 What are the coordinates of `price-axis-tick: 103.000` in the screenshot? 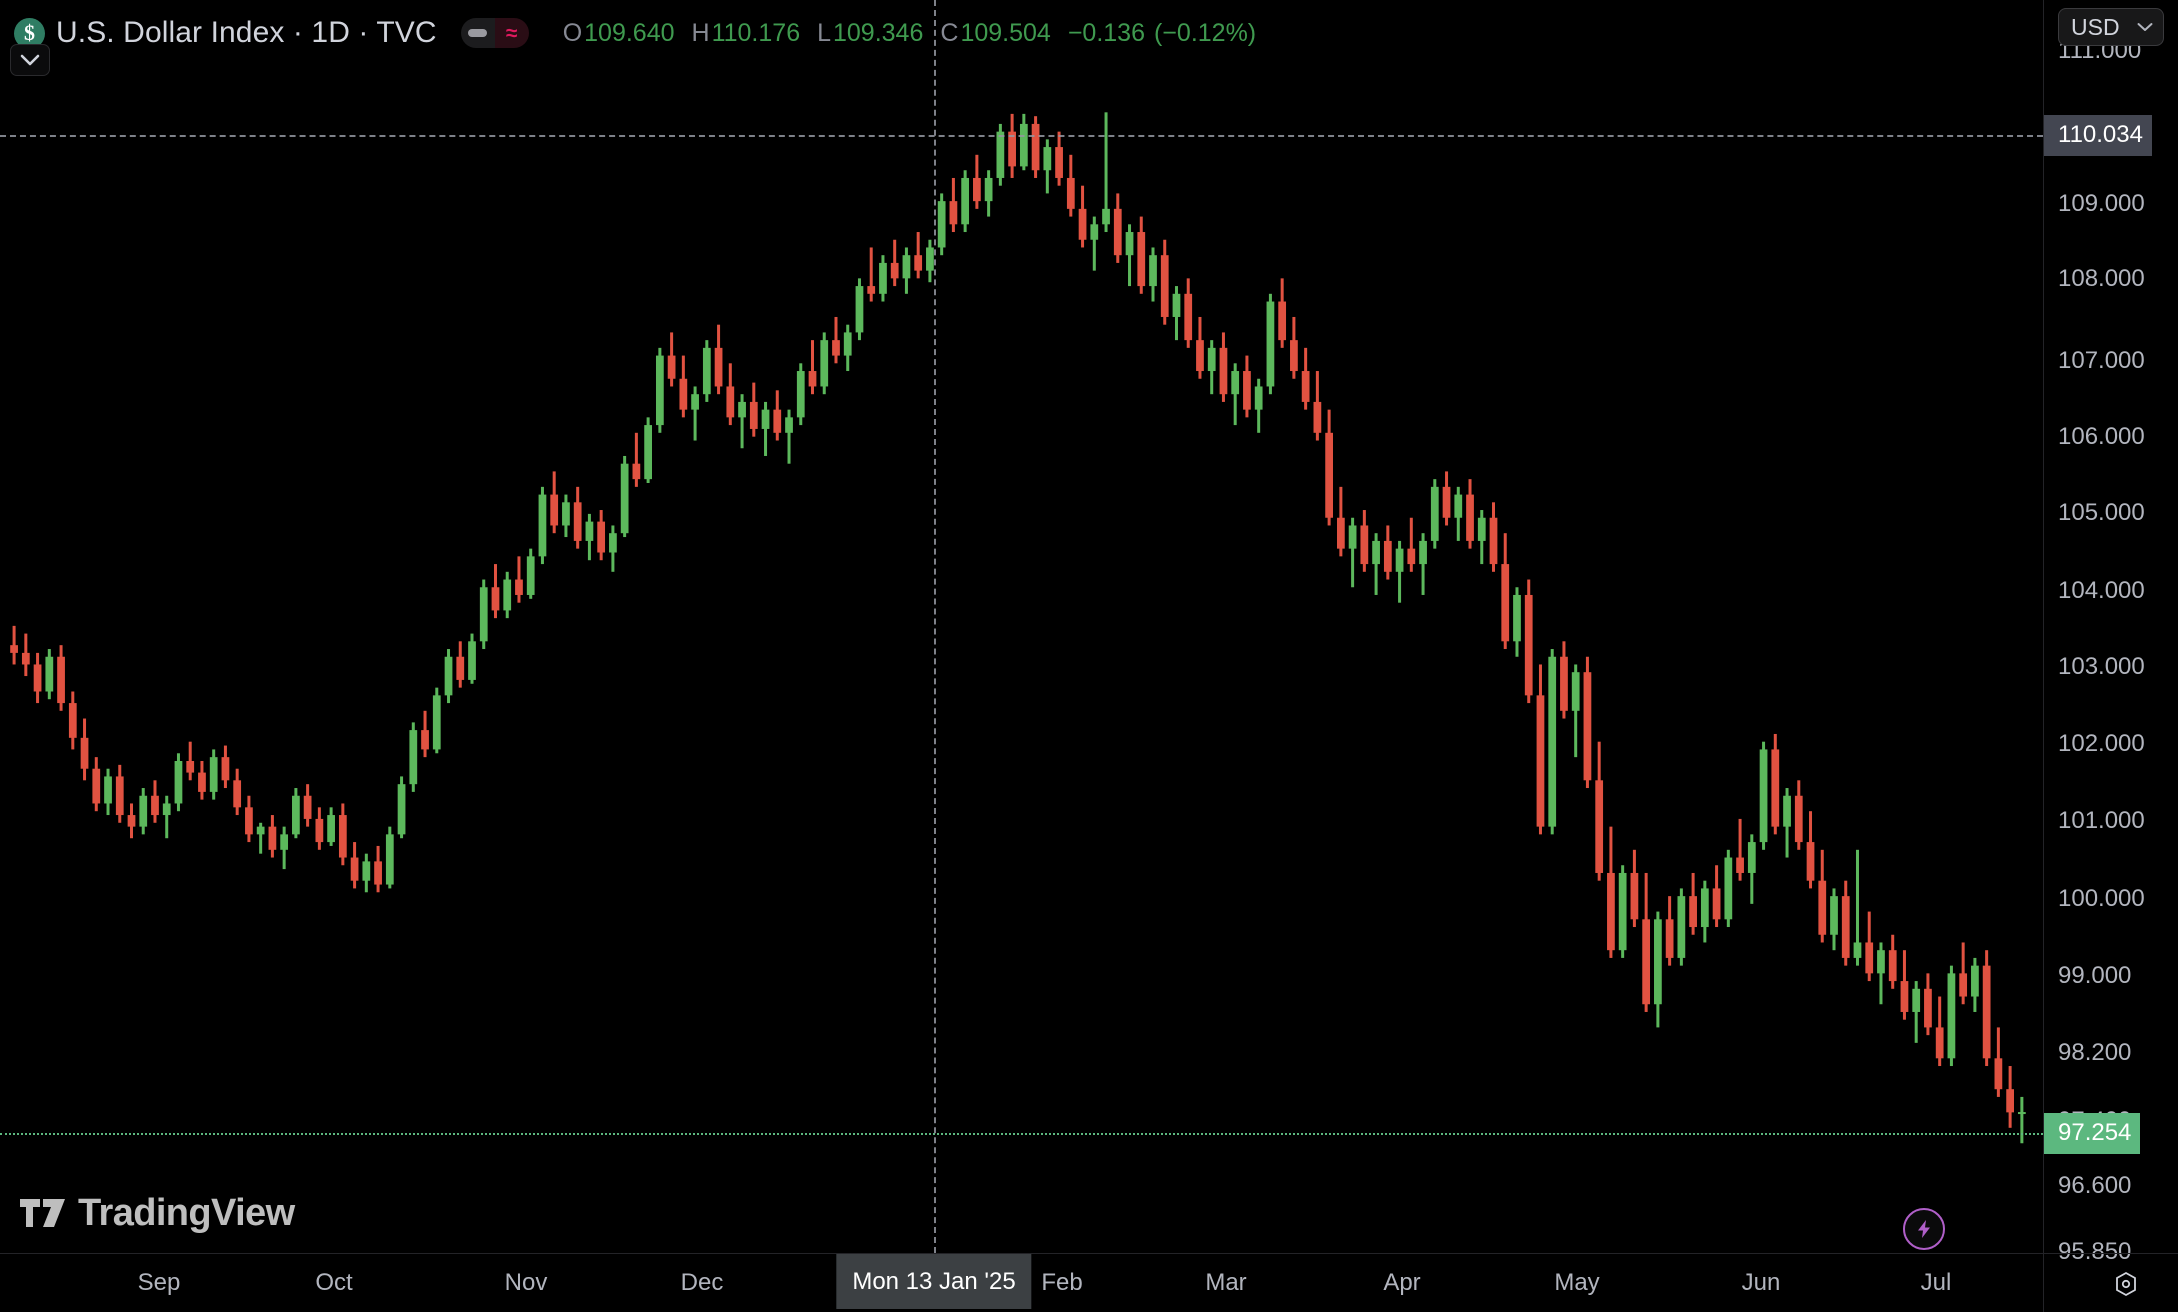 It's located at (2101, 666).